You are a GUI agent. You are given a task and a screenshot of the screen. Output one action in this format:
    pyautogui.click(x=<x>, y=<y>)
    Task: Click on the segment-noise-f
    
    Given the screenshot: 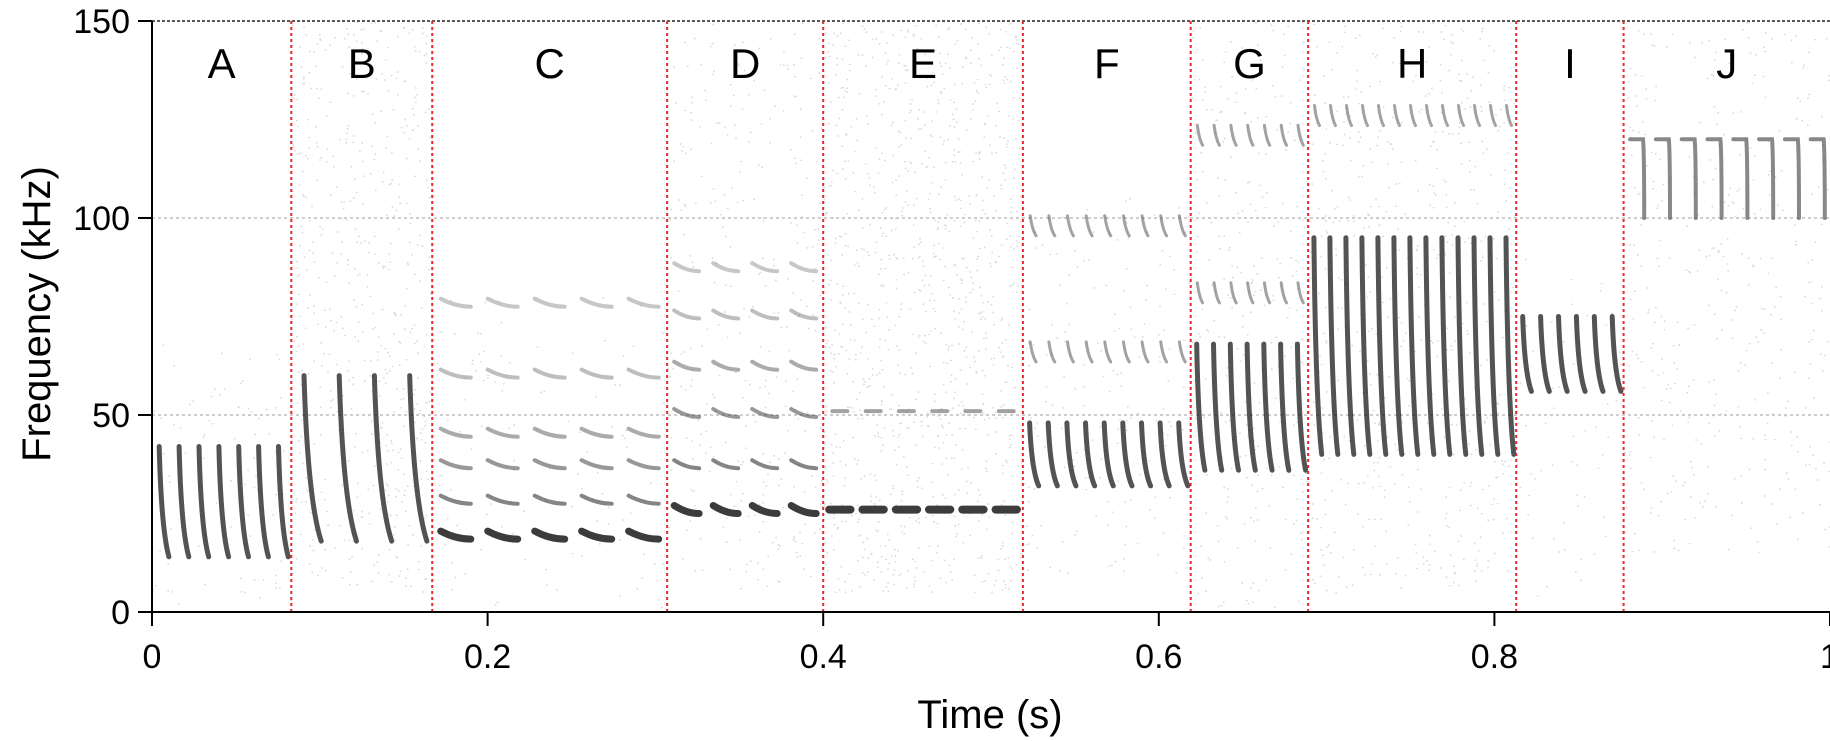 What is the action you would take?
    pyautogui.click(x=1108, y=386)
    